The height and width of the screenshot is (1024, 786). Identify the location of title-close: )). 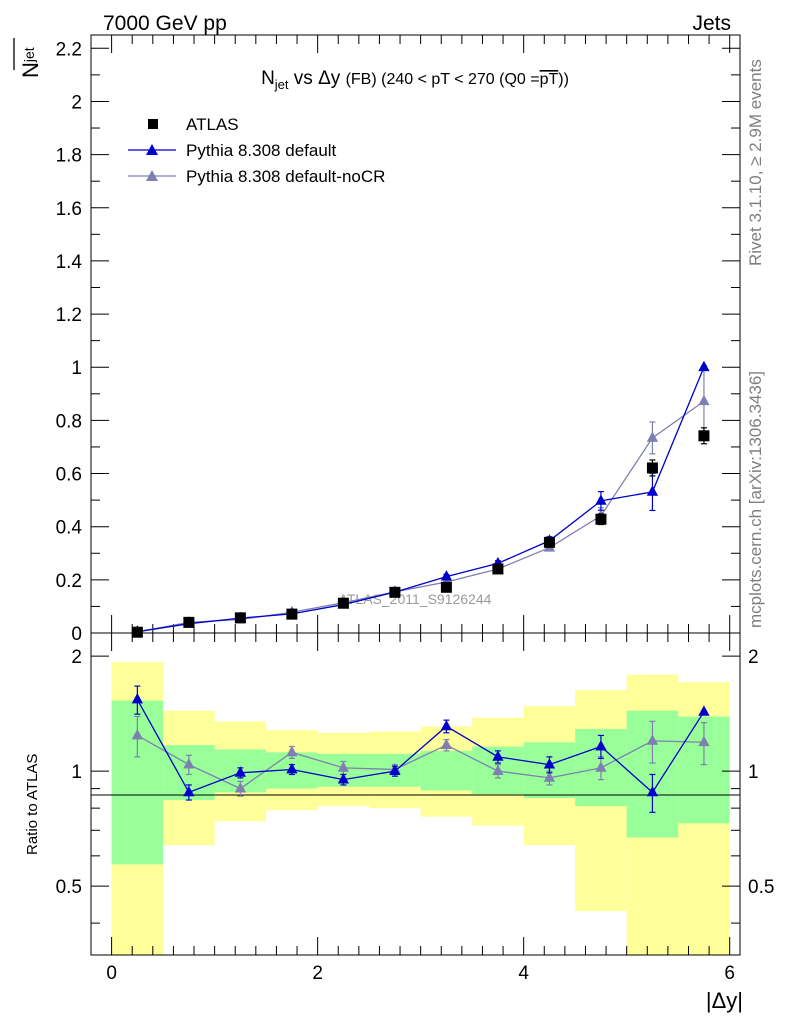
(563, 79).